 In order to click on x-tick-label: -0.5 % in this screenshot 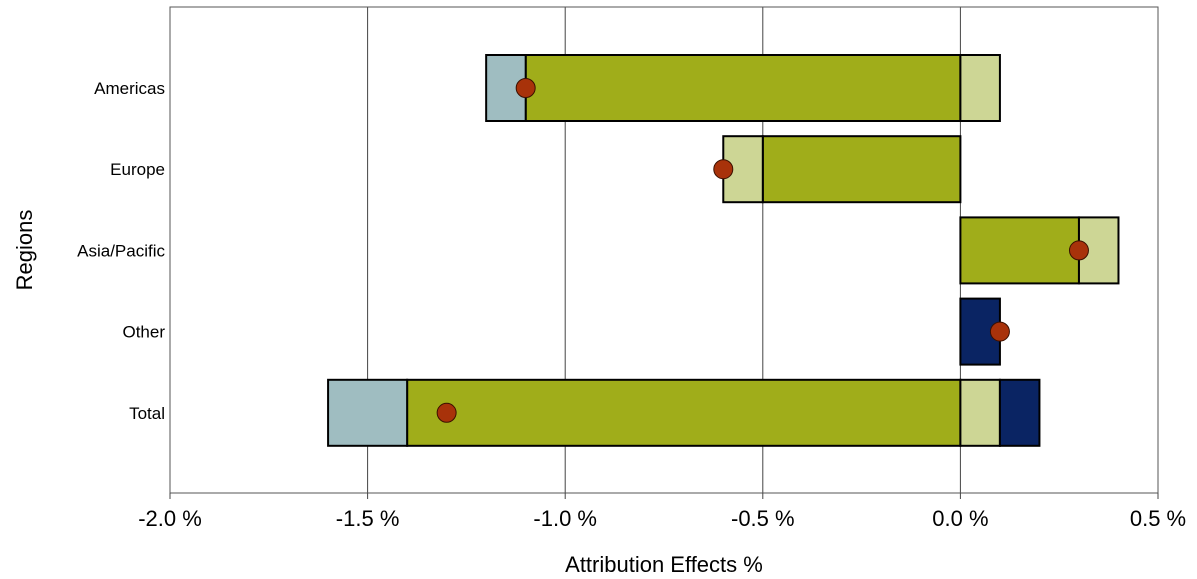, I will do `click(763, 518)`.